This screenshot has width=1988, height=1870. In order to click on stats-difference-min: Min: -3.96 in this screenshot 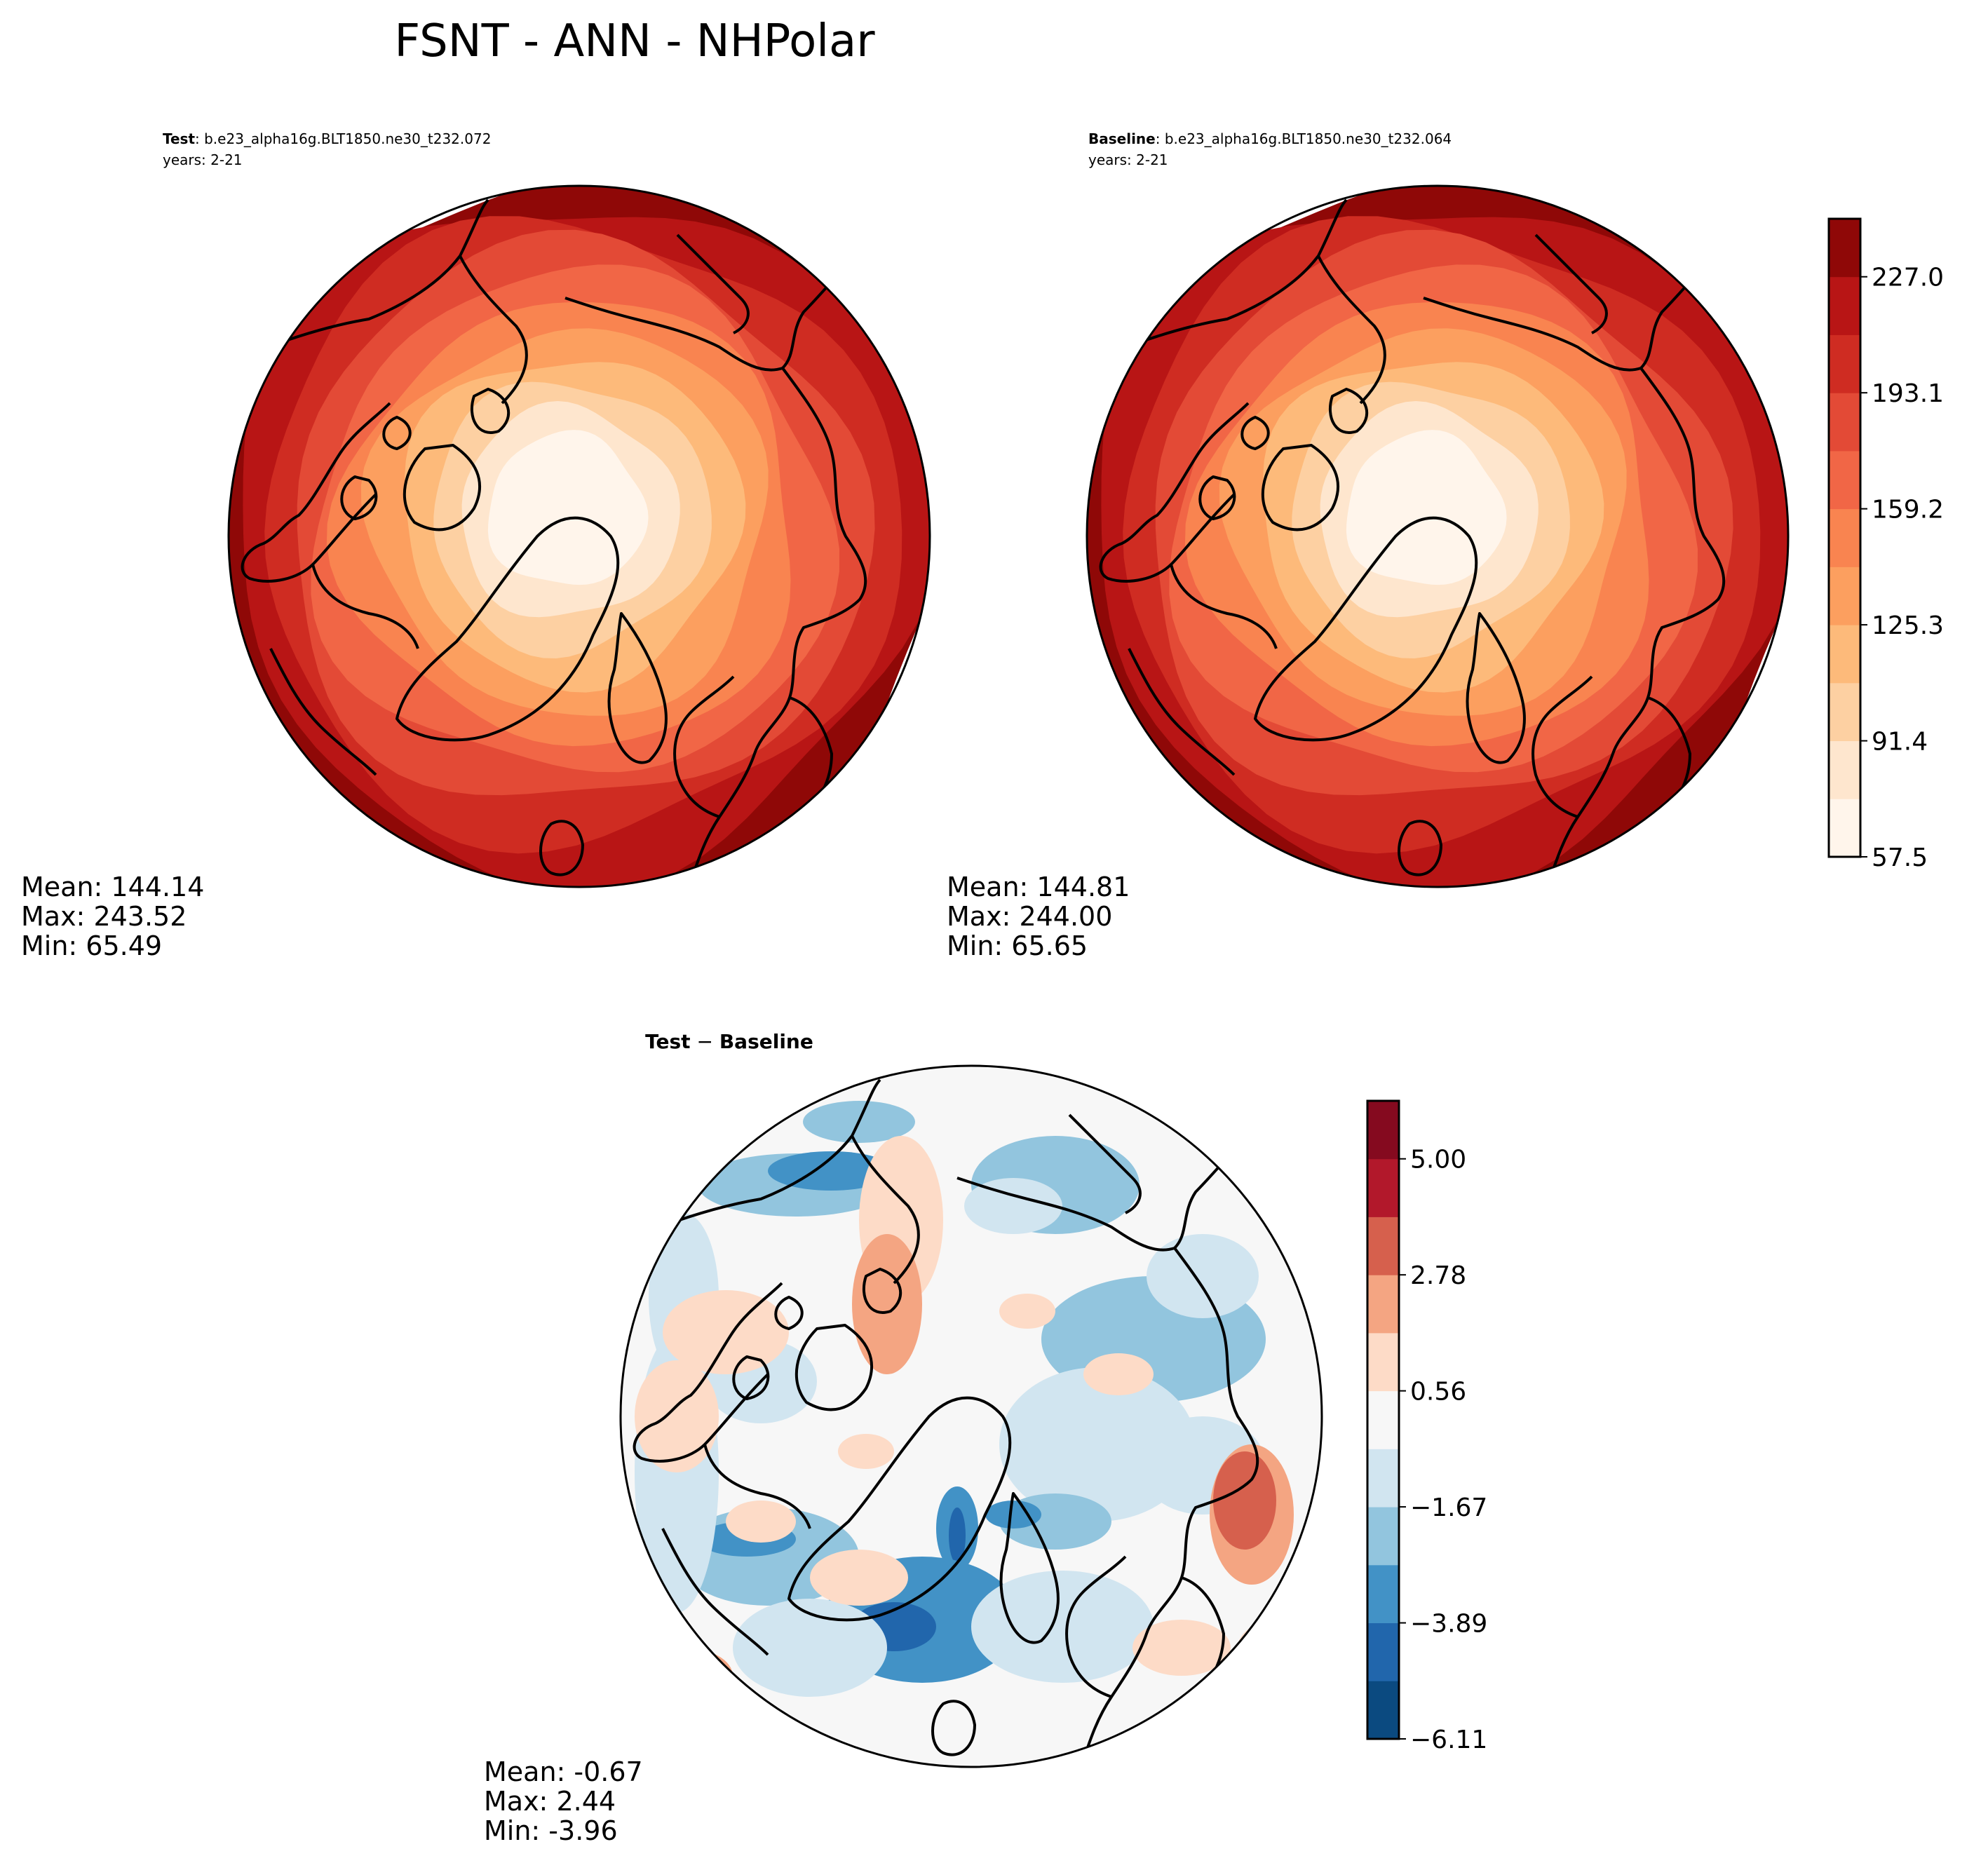, I will do `click(551, 1830)`.